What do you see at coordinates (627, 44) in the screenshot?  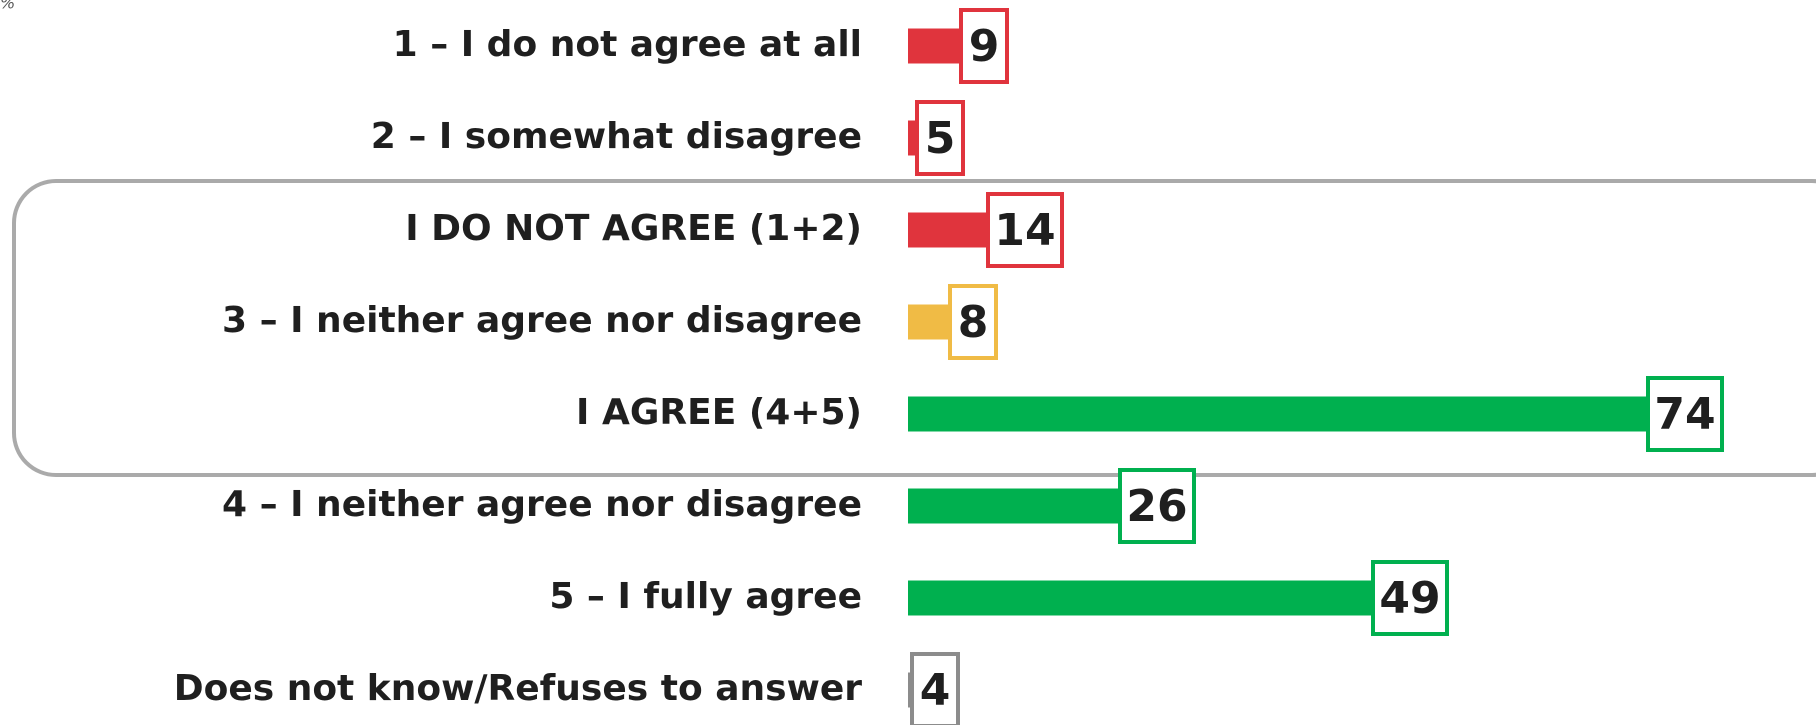 I see `category-label: 1 – I do not agree at all` at bounding box center [627, 44].